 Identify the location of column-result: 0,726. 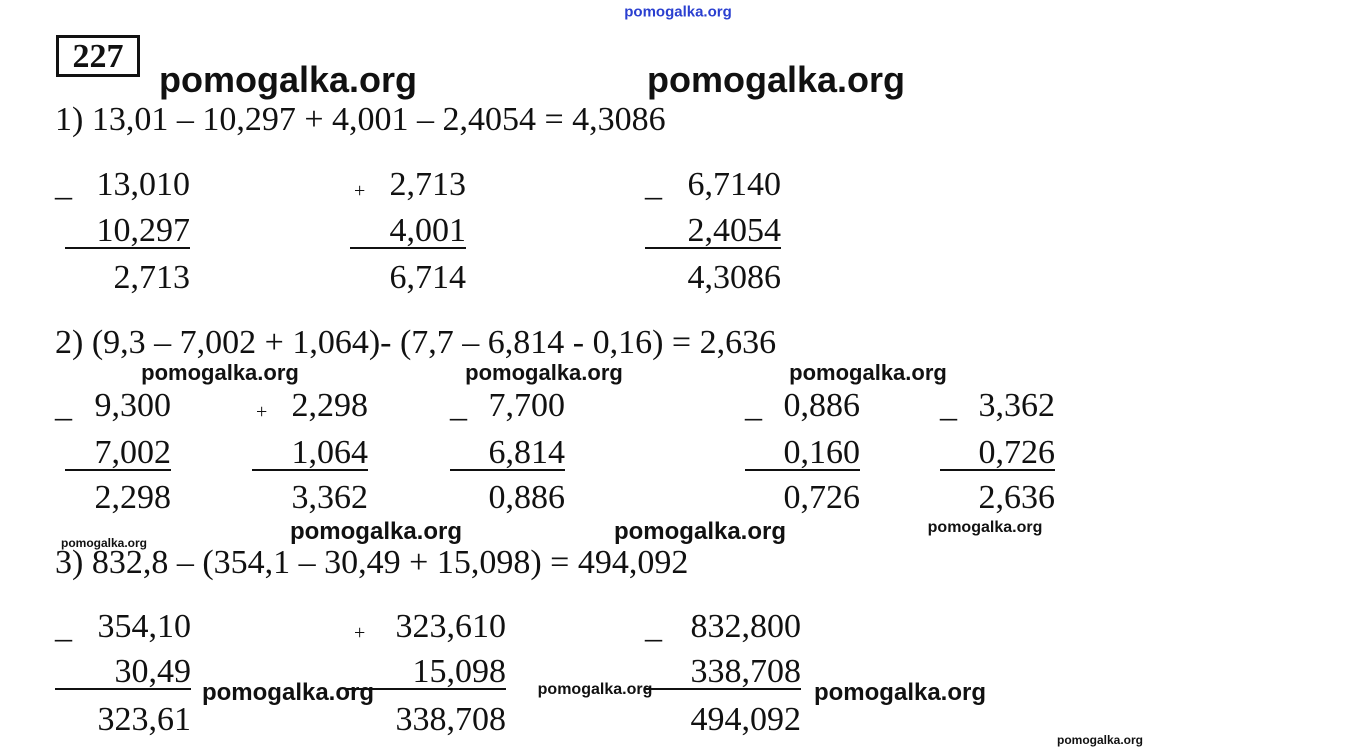
(822, 497).